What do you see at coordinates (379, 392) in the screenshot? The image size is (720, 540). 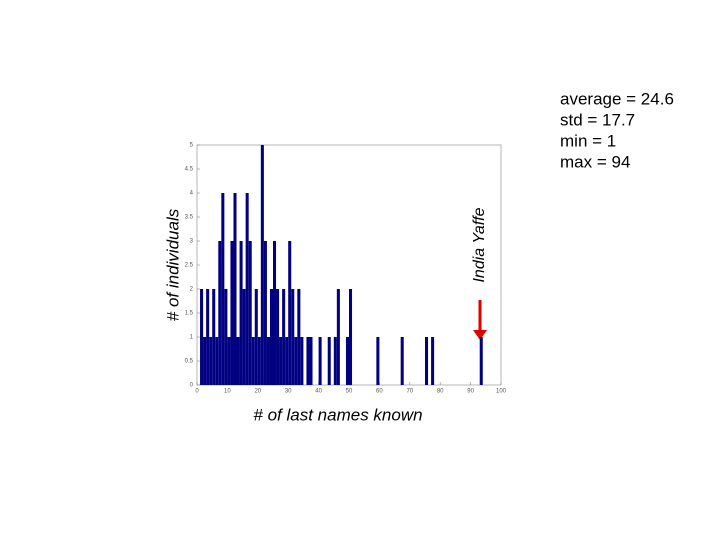 I see `x-tick-label: 60` at bounding box center [379, 392].